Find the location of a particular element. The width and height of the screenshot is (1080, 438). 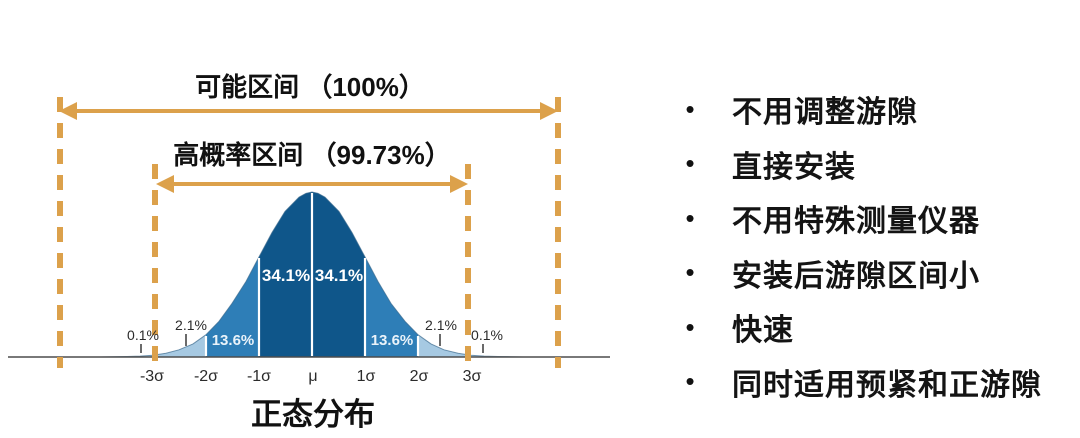

pct-2.1-left: 2.1% is located at coordinates (191, 325).